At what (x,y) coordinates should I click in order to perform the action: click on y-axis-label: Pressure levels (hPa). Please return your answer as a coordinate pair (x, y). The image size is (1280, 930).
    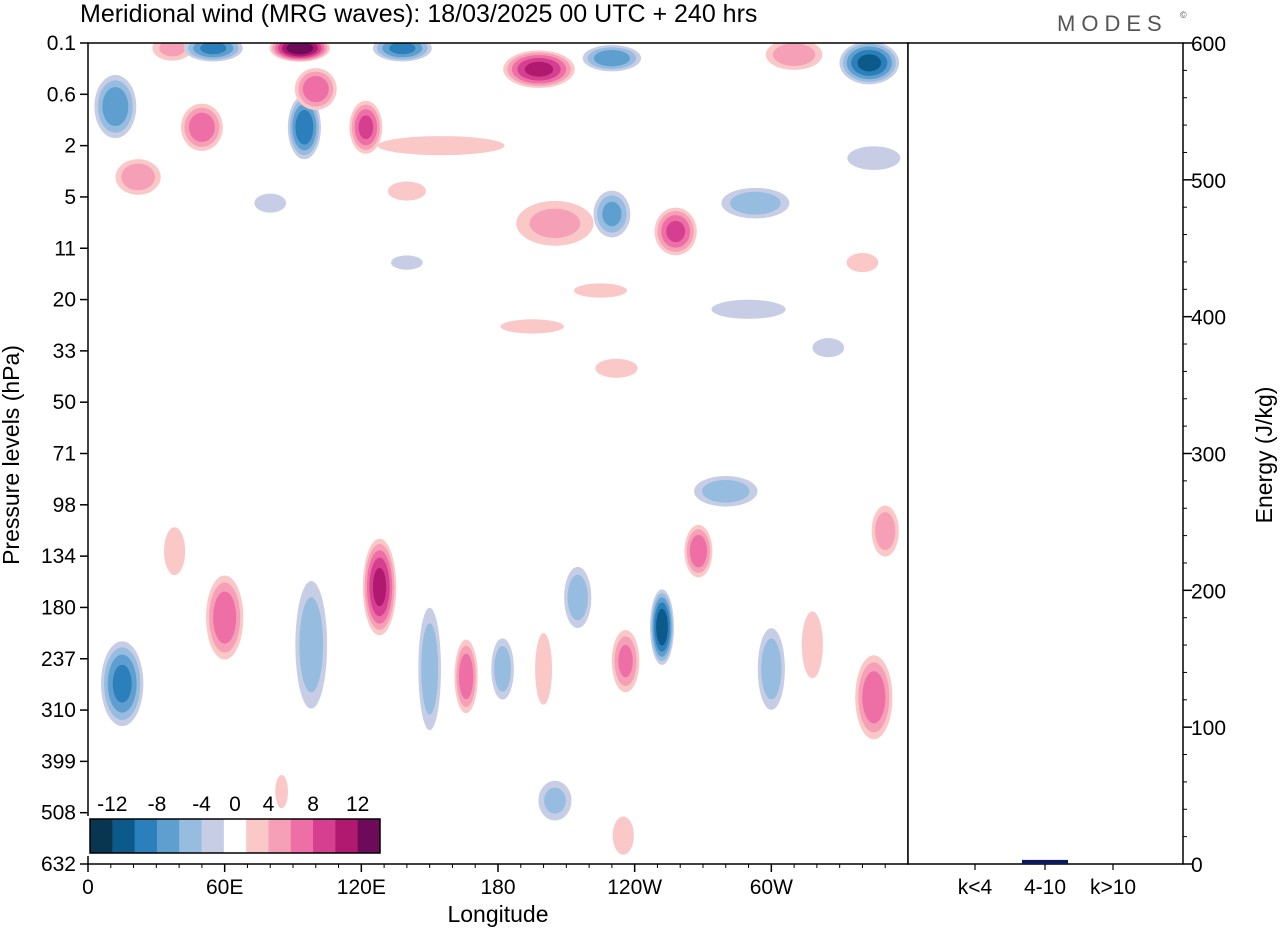
    Looking at the image, I should click on (12, 455).